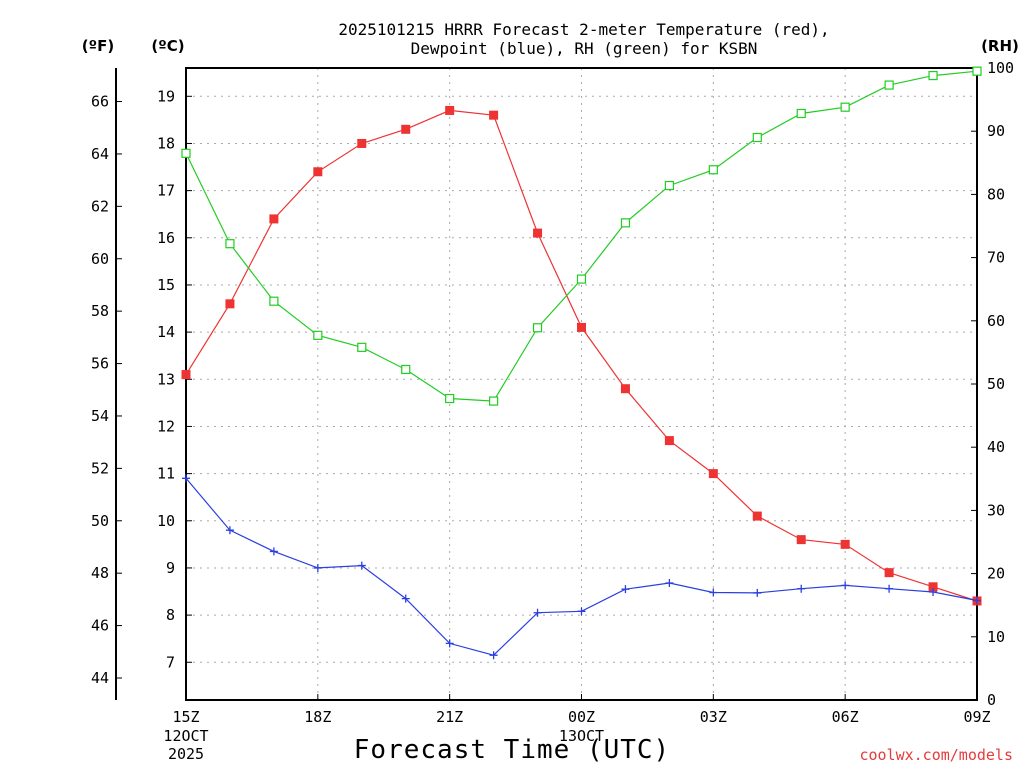 This screenshot has width=1024, height=772. I want to click on fahrenheit-unit-label: (ºF), so click(98, 46).